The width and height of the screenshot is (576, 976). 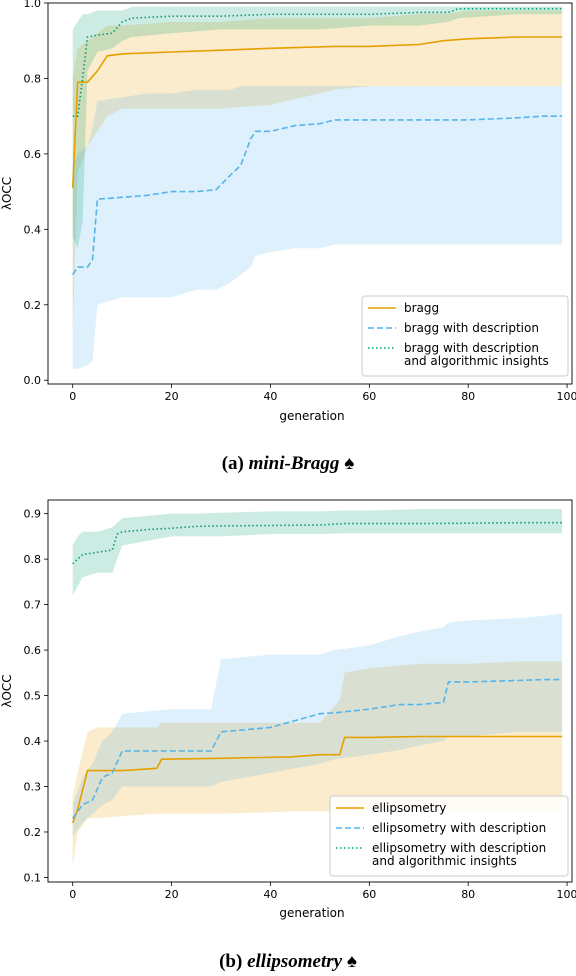 What do you see at coordinates (33, 514) in the screenshot?
I see `y-tick-label: 0.9` at bounding box center [33, 514].